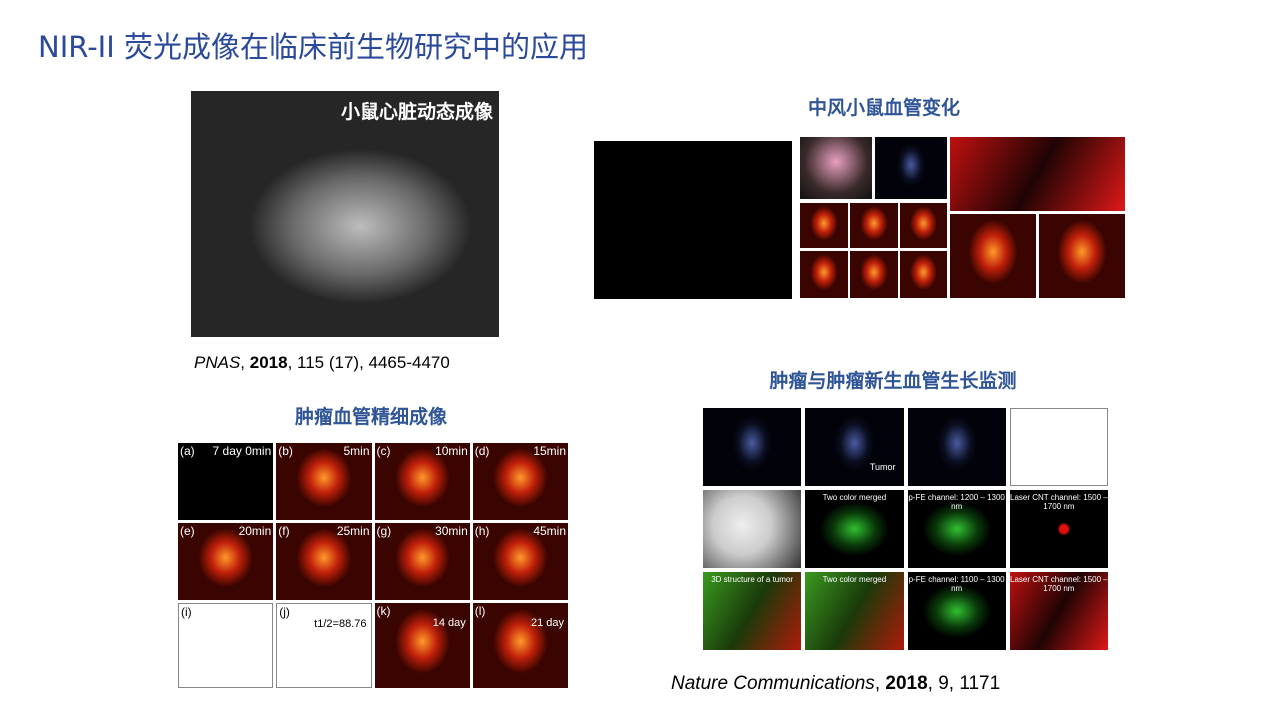 Image resolution: width=1280 pixels, height=720 pixels. What do you see at coordinates (693, 220) in the screenshot?
I see `stroke-video-placeholder` at bounding box center [693, 220].